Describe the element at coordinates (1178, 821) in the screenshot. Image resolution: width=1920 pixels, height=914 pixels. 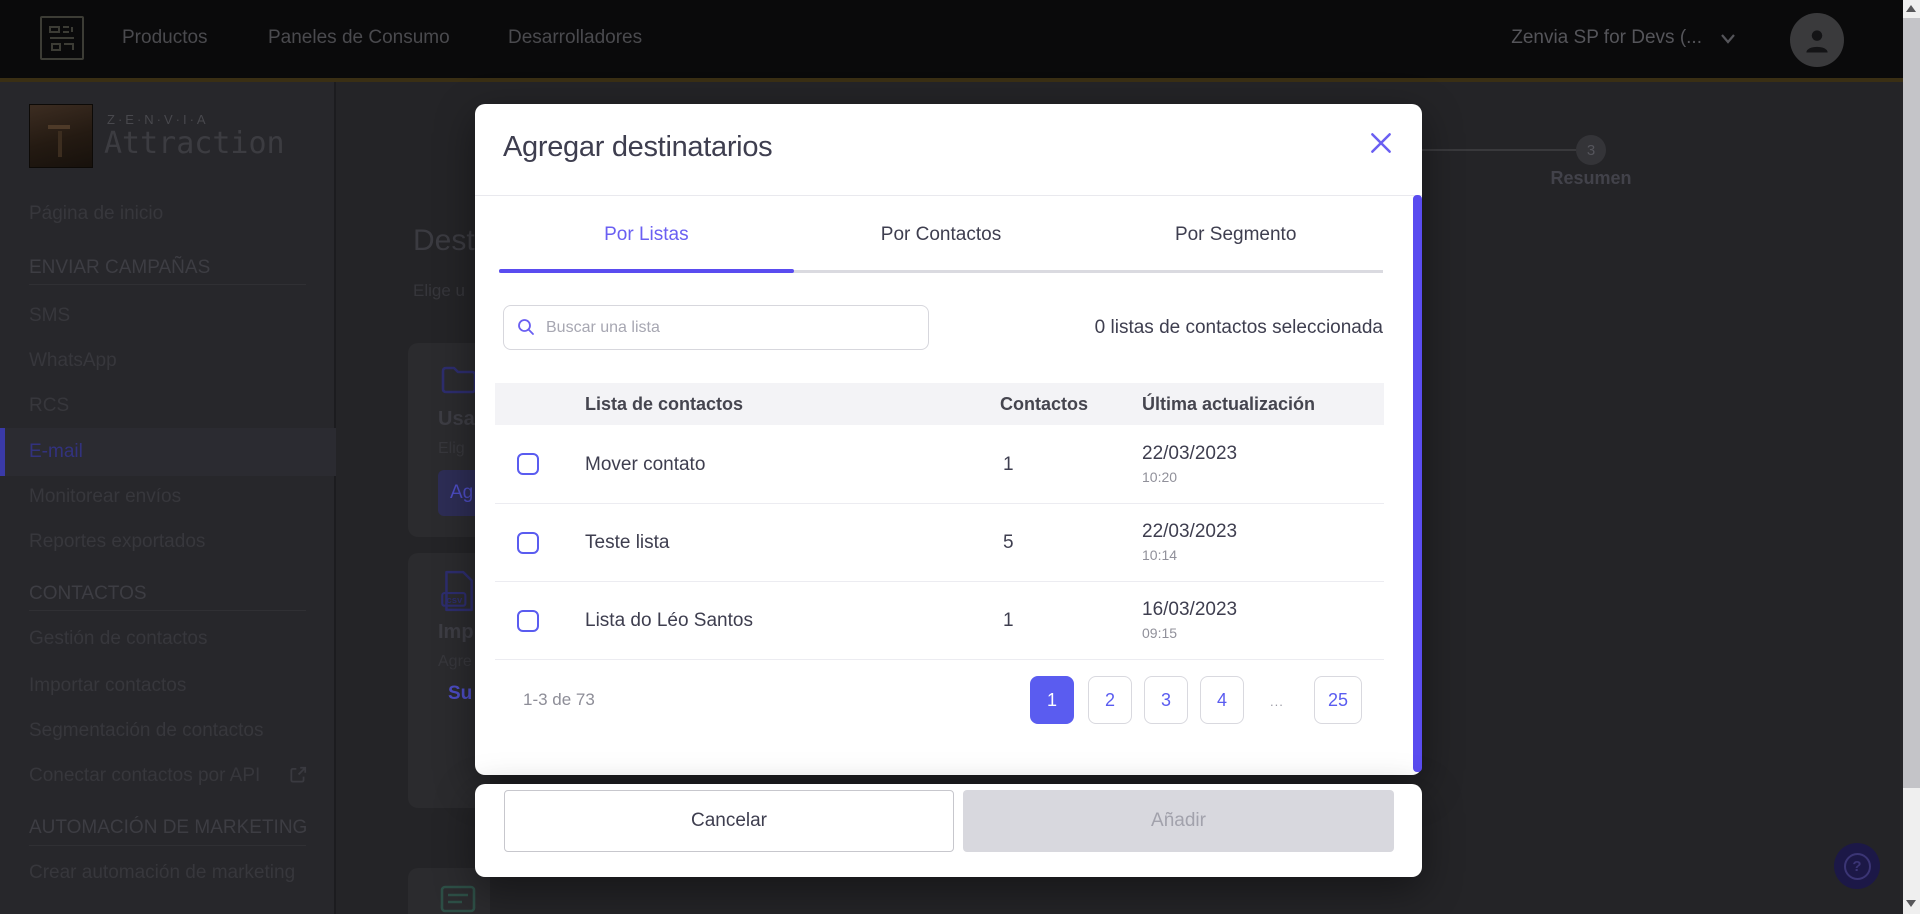
I see `add-button: Añadir` at that location.